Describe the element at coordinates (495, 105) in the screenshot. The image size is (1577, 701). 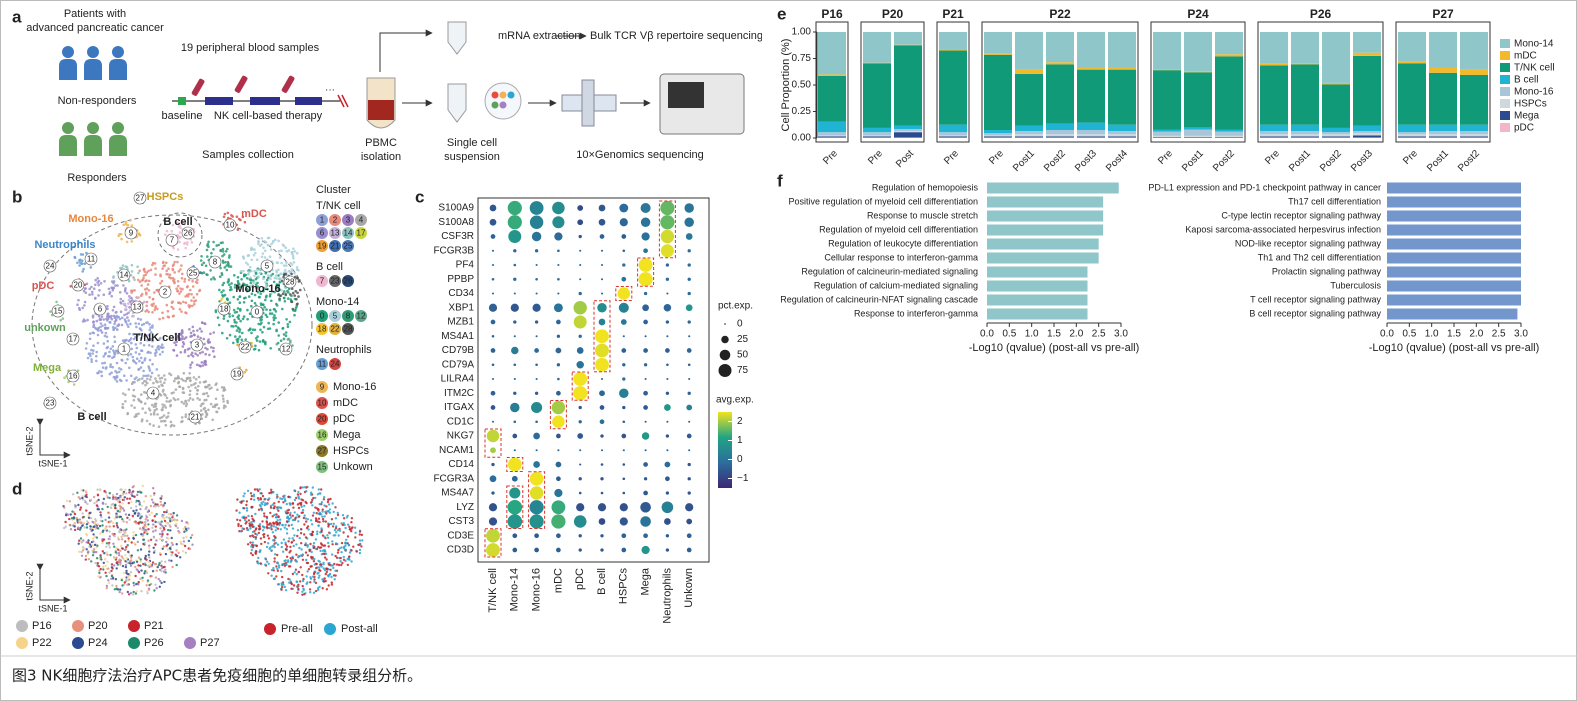
I see `dish-cell` at that location.